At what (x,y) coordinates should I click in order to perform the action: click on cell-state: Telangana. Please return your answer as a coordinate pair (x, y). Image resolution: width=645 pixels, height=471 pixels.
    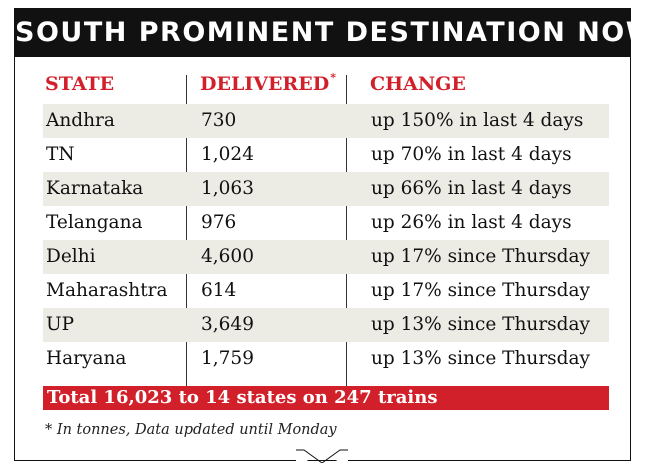
    Looking at the image, I should click on (94, 222).